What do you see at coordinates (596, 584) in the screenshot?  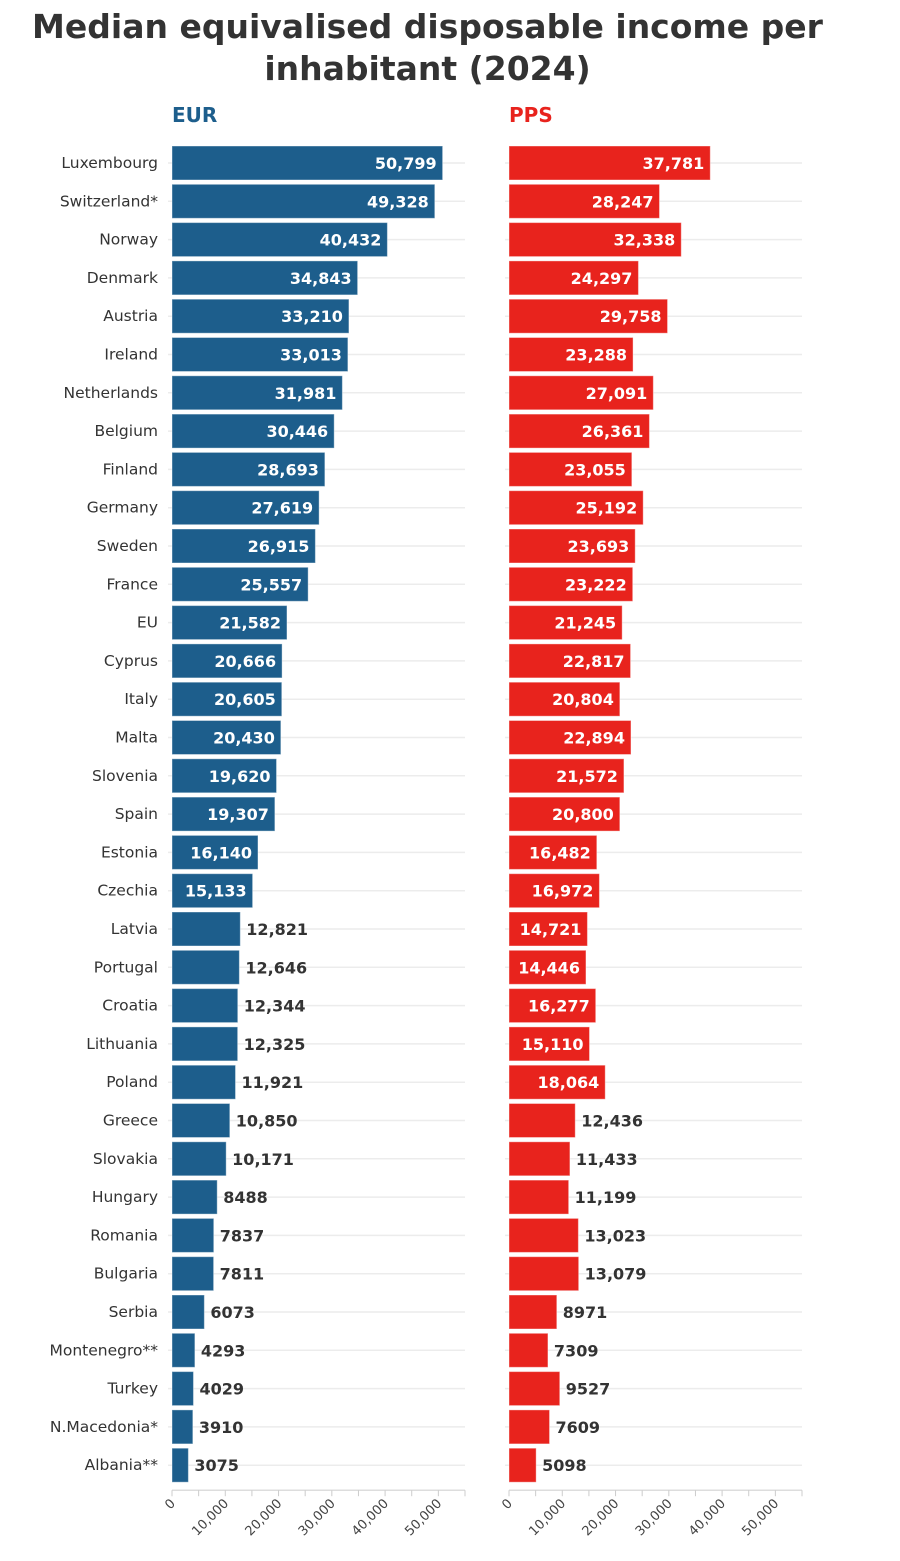 I see `value-label: 23,222` at bounding box center [596, 584].